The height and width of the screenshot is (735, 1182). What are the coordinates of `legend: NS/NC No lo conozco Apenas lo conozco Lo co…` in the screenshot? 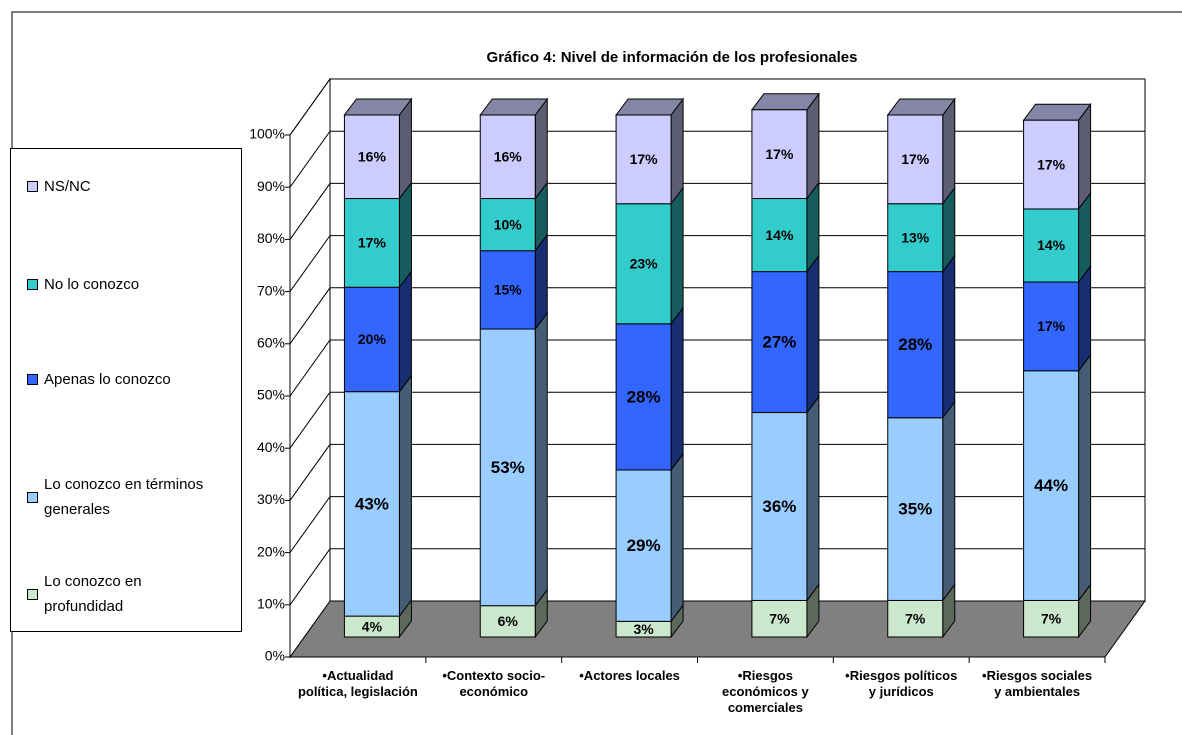 It's located at (126, 390).